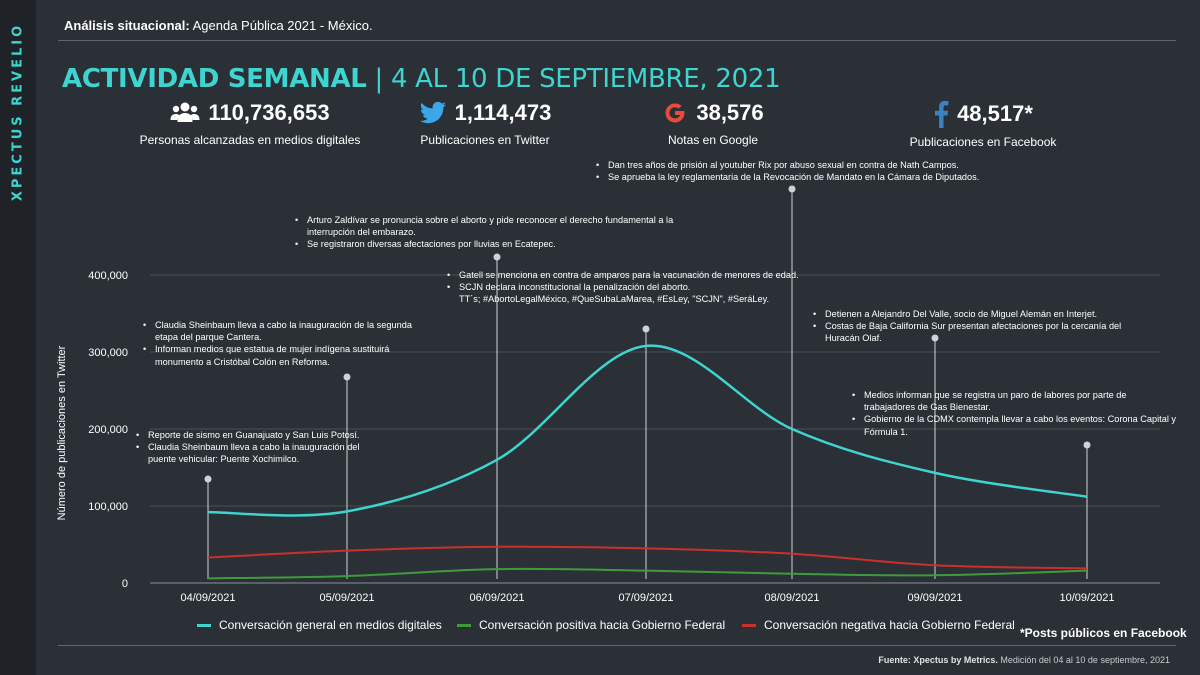 This screenshot has width=1200, height=675. What do you see at coordinates (108, 430) in the screenshot?
I see `y-tick-label: 200,000` at bounding box center [108, 430].